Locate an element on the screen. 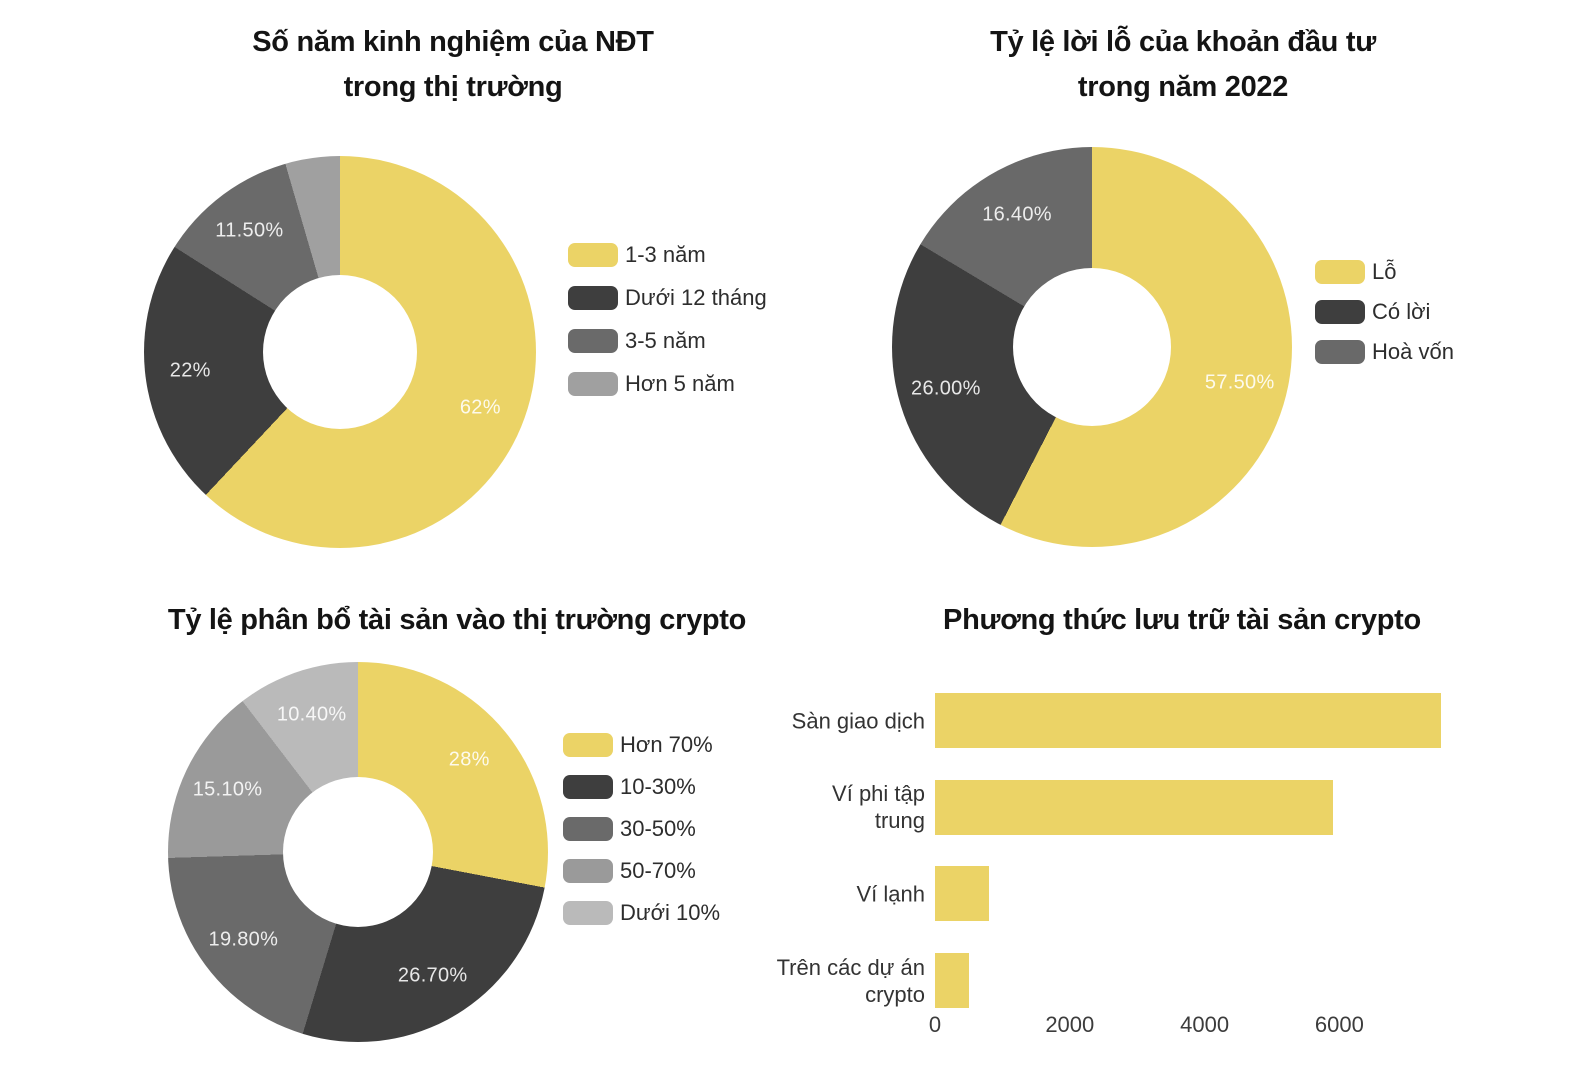 The height and width of the screenshot is (1082, 1572). bar-category-label: Sàn giao dịch is located at coordinates (858, 720).